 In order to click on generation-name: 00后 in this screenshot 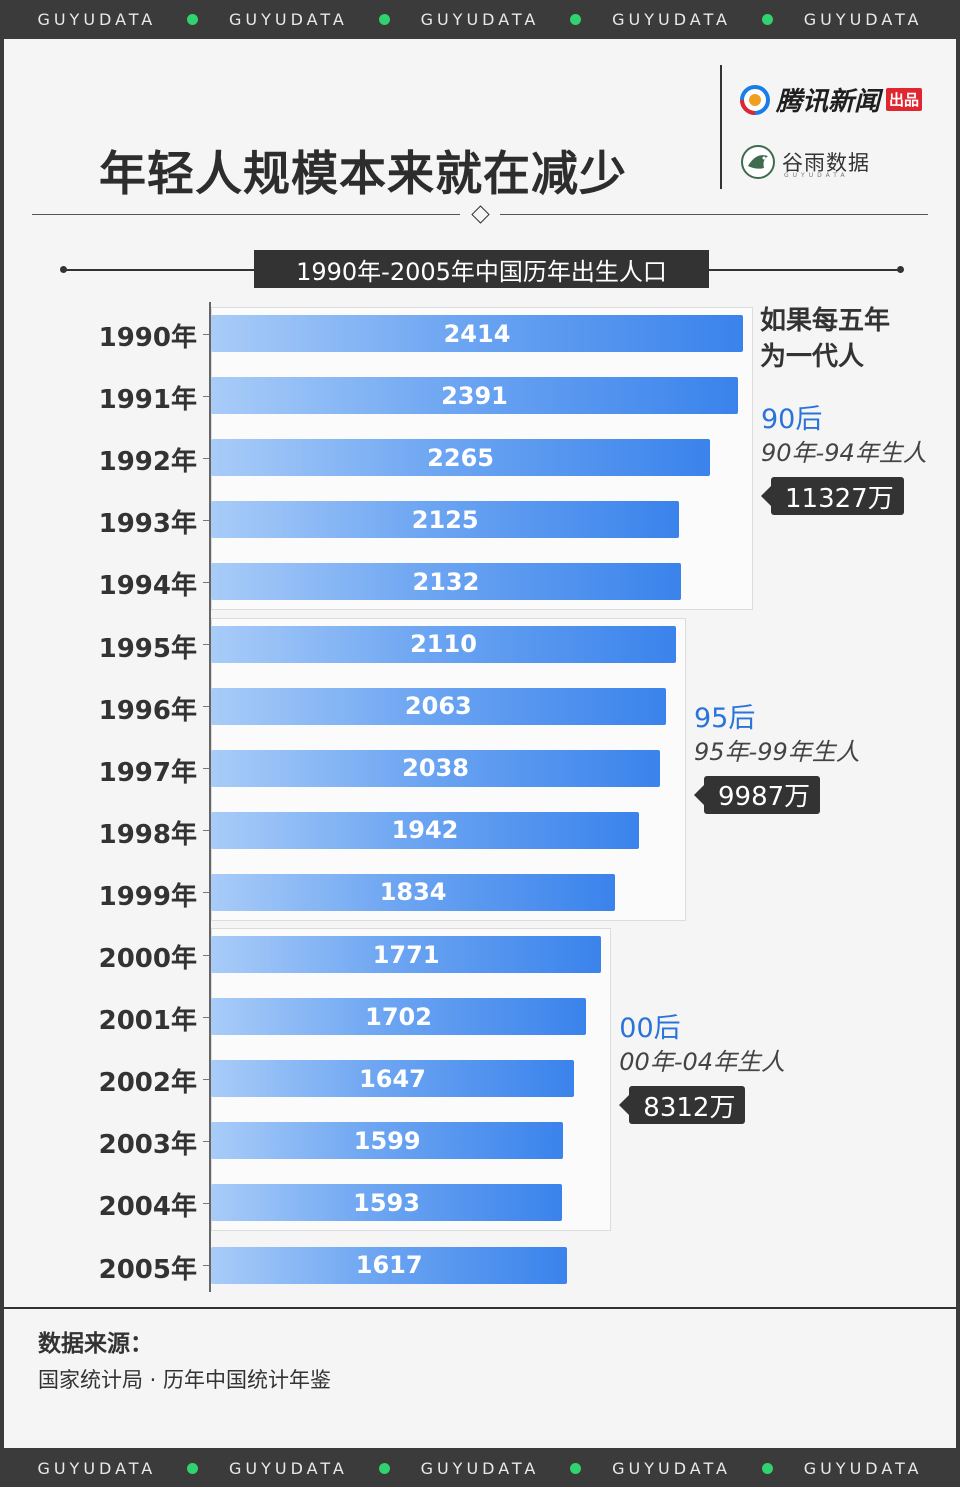, I will do `click(650, 1028)`.